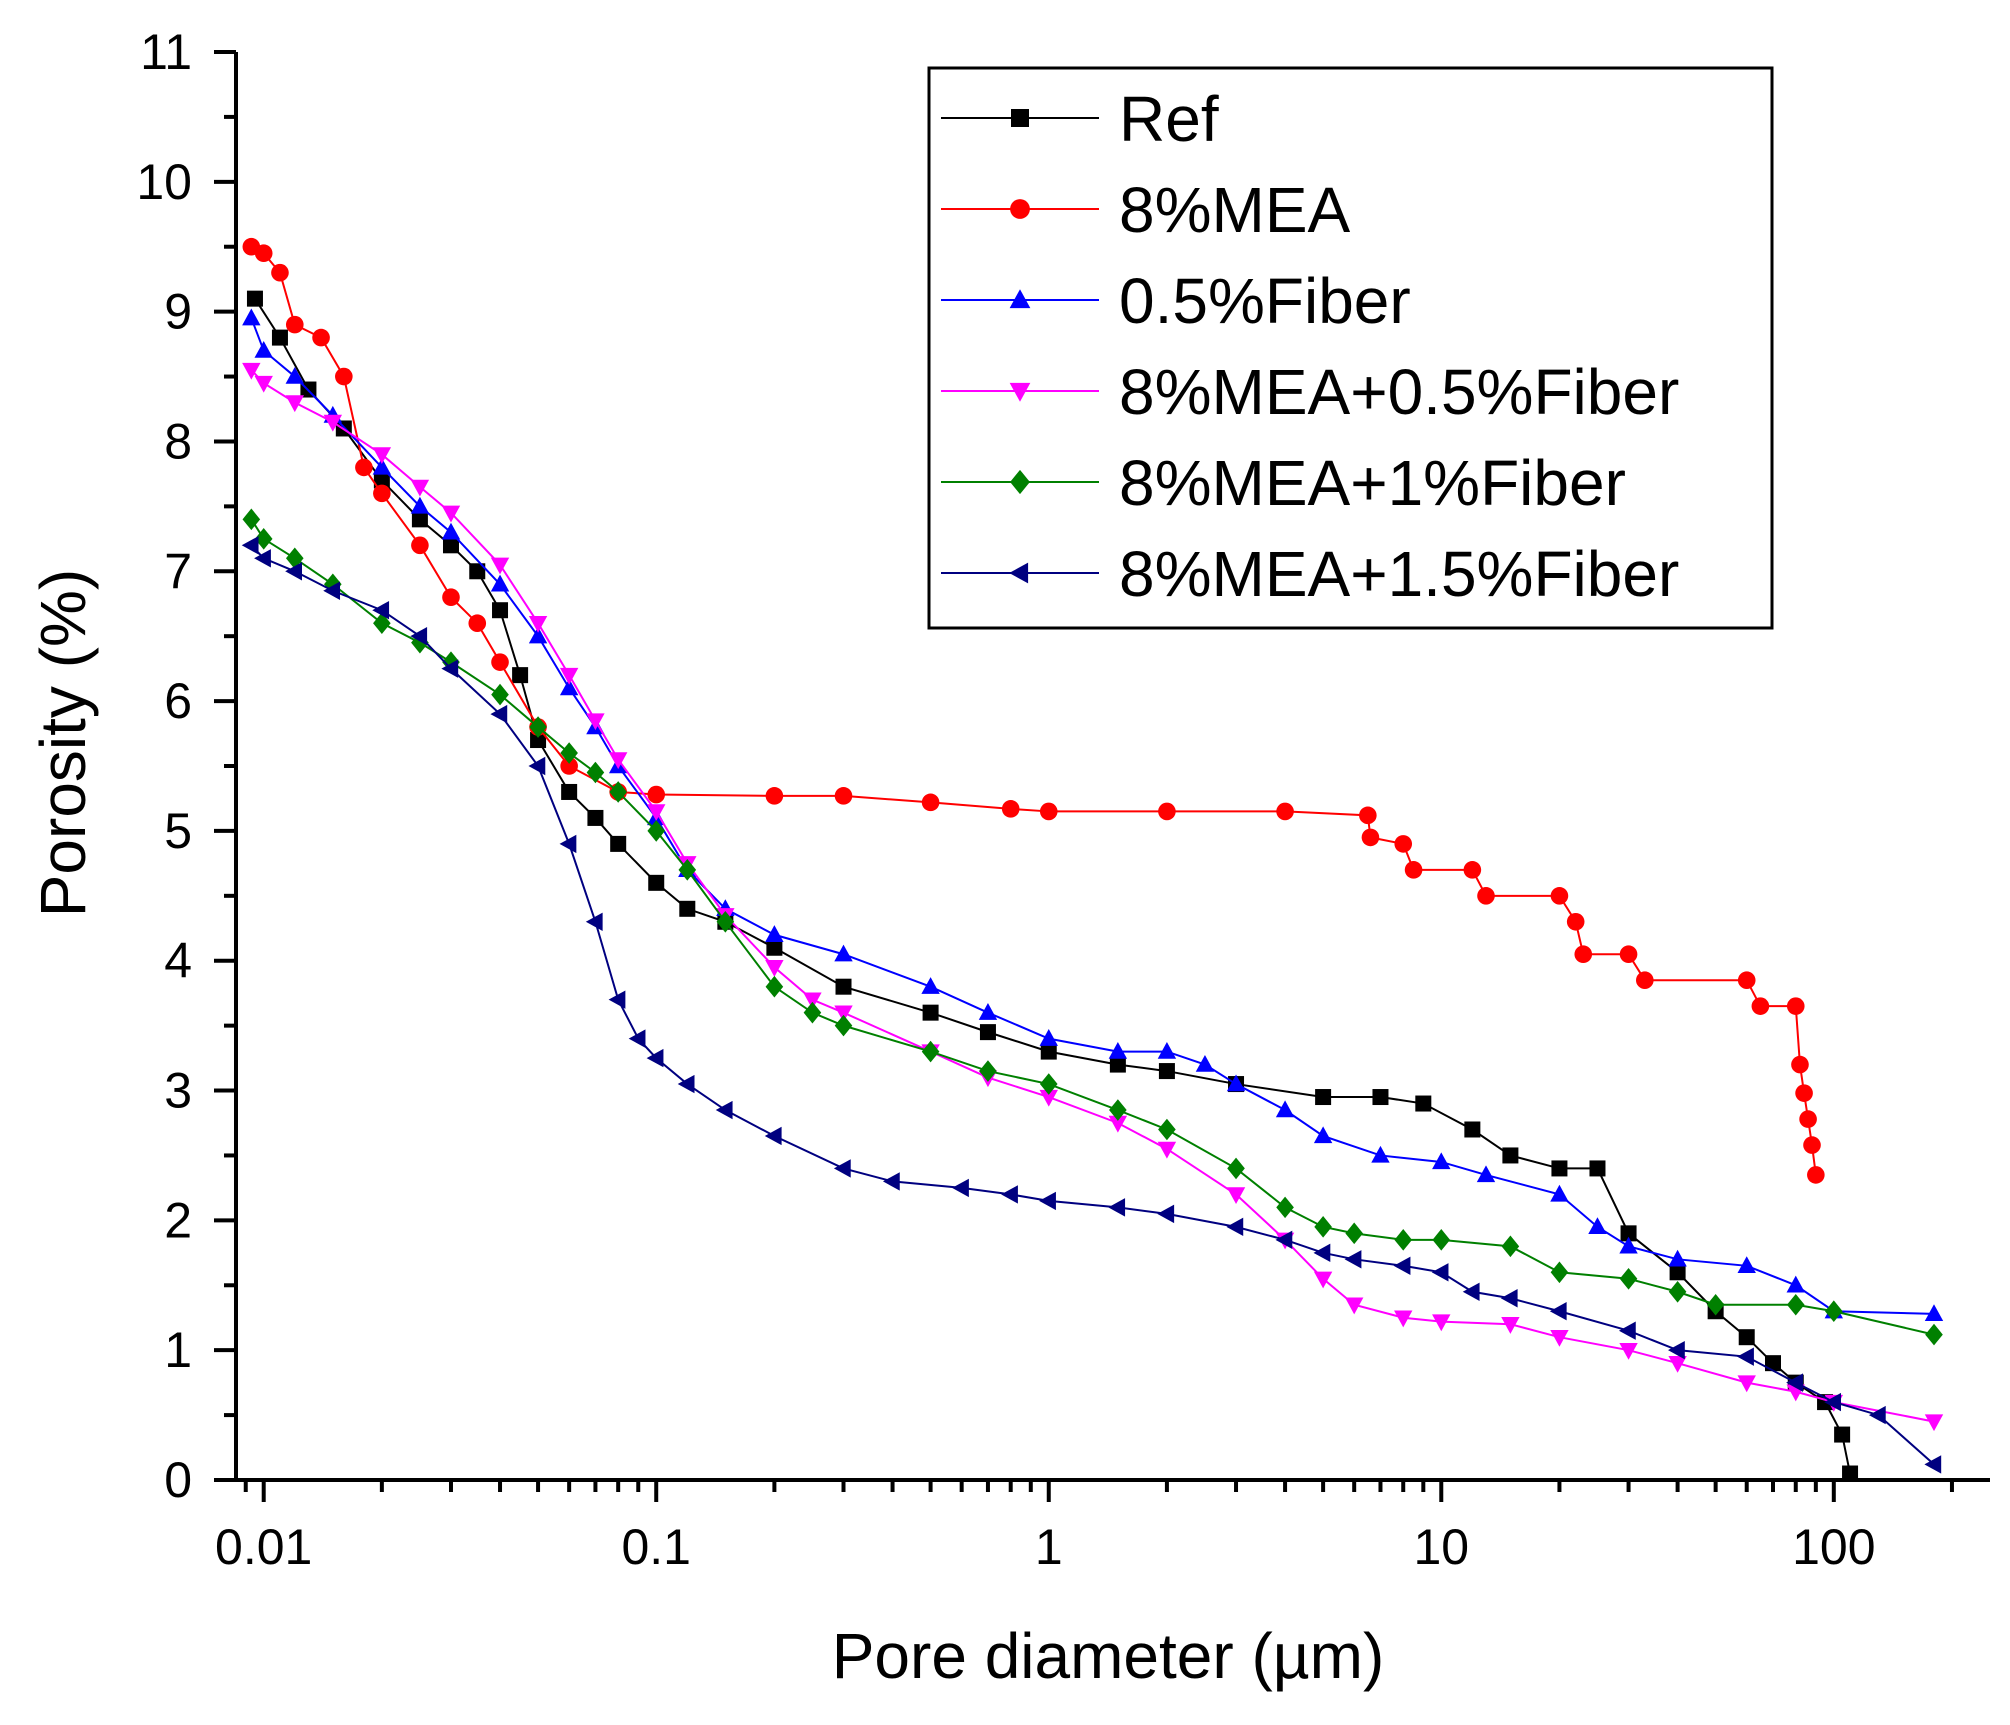  I want to click on x-tick-label: 0.1, so click(656, 1547).